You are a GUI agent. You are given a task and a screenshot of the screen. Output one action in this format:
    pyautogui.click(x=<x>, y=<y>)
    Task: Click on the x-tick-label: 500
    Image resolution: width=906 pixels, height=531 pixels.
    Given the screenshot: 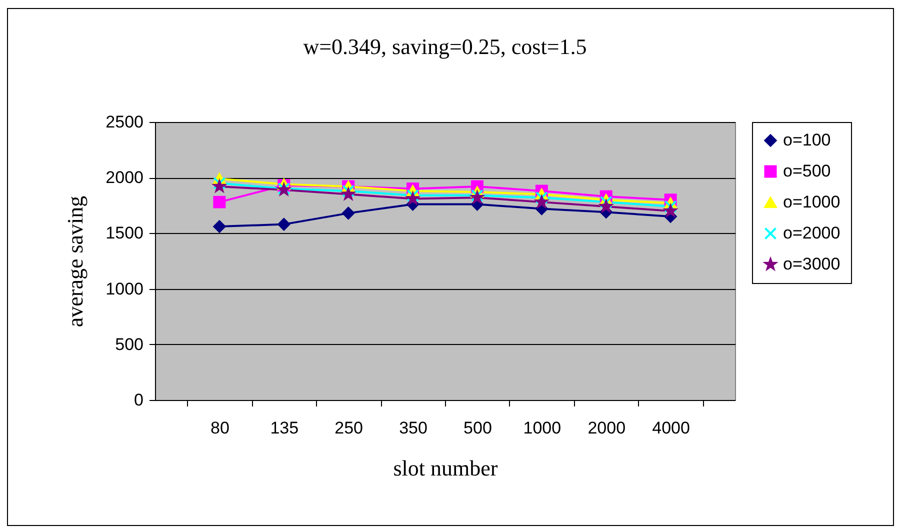 What is the action you would take?
    pyautogui.click(x=478, y=428)
    